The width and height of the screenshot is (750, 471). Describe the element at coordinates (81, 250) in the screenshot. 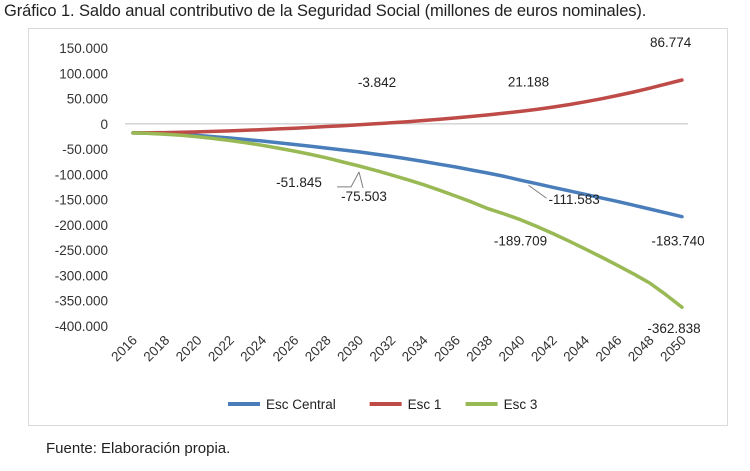

I see `y-tick-label: -250.000` at that location.